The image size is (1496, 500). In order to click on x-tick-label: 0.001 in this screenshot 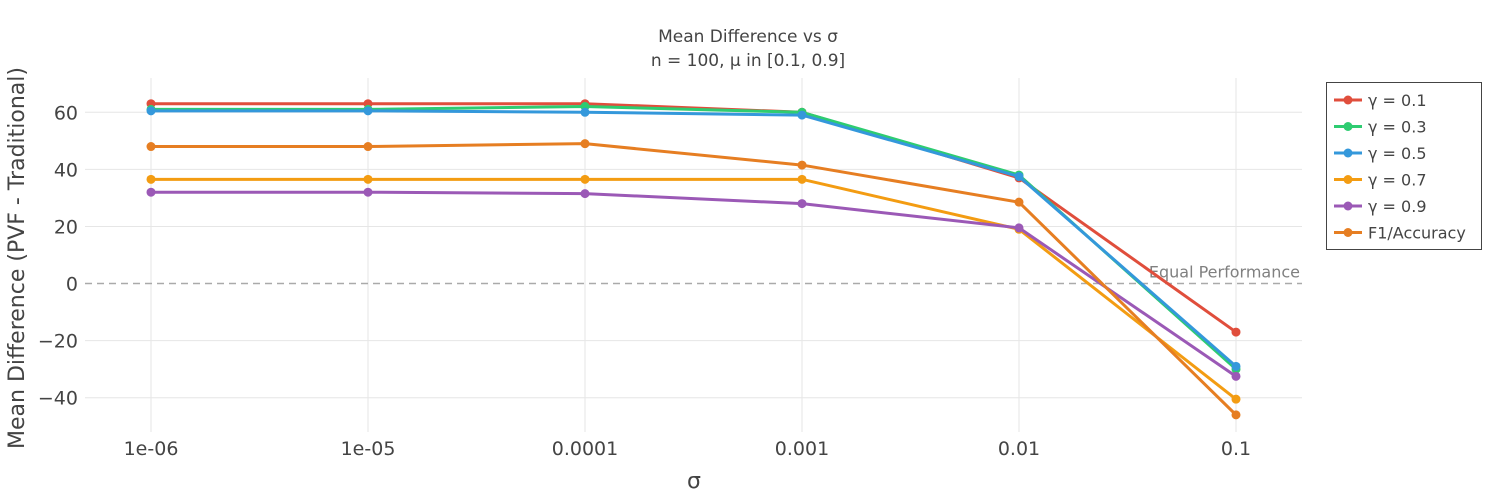, I will do `click(802, 449)`.